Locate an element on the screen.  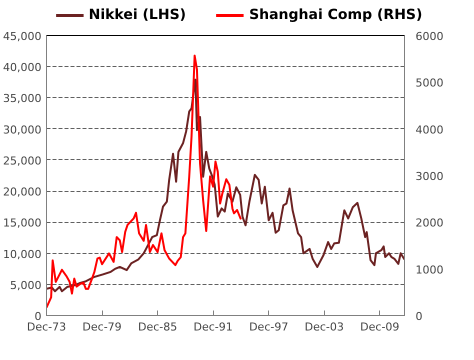
legend-label: Shanghai Comp (RHS) is located at coordinates (335, 15).